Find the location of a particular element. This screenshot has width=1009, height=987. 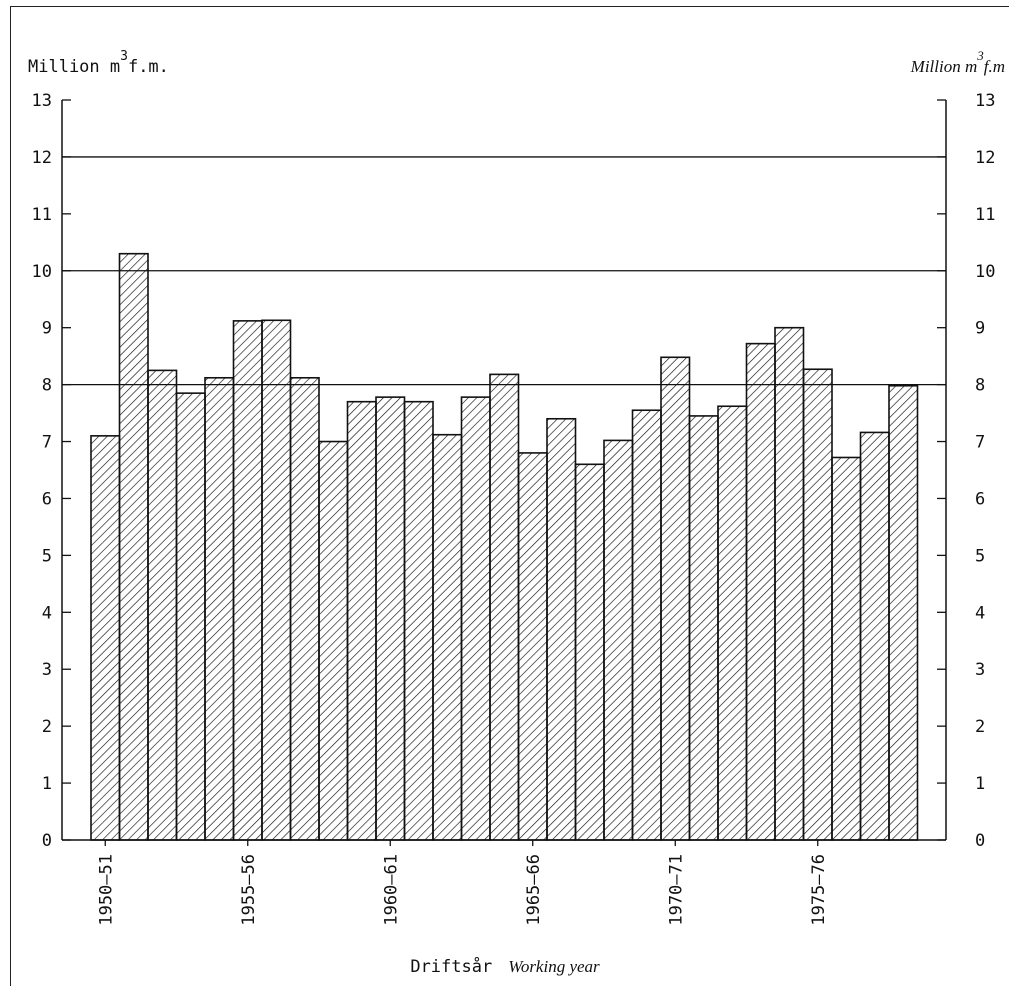

y-tick-label-left: 7 is located at coordinates (47, 443).